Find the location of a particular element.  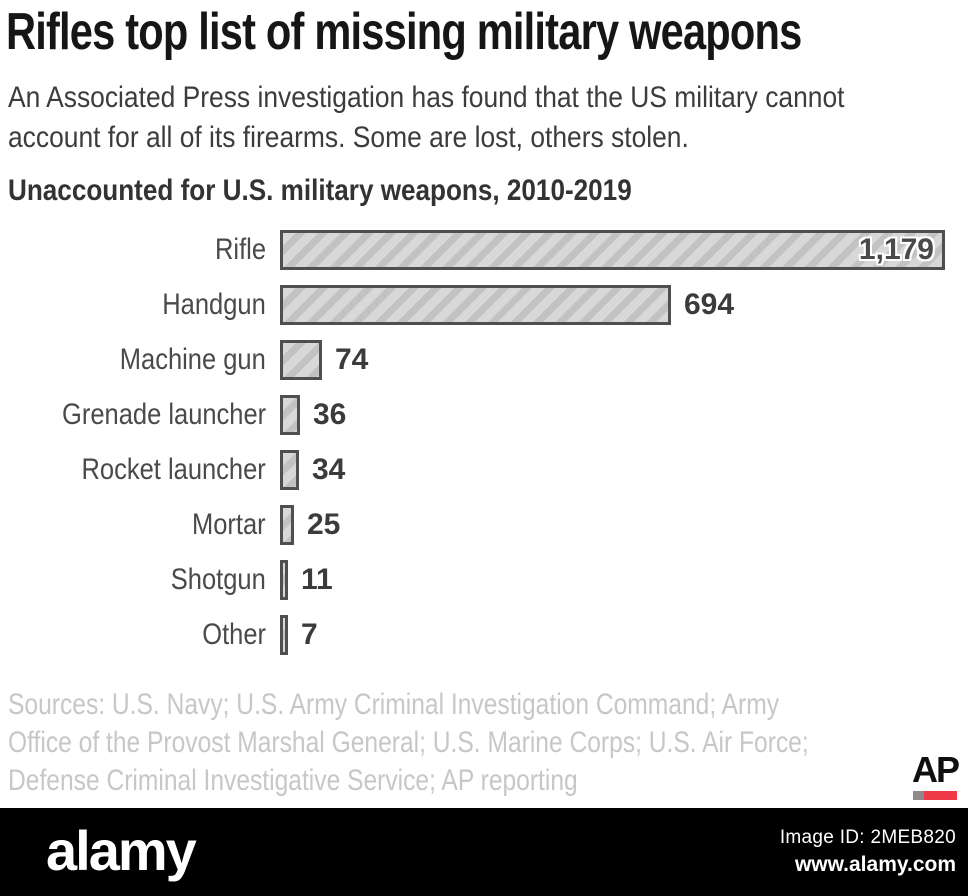

value-label: 1,179 is located at coordinates (896, 249).